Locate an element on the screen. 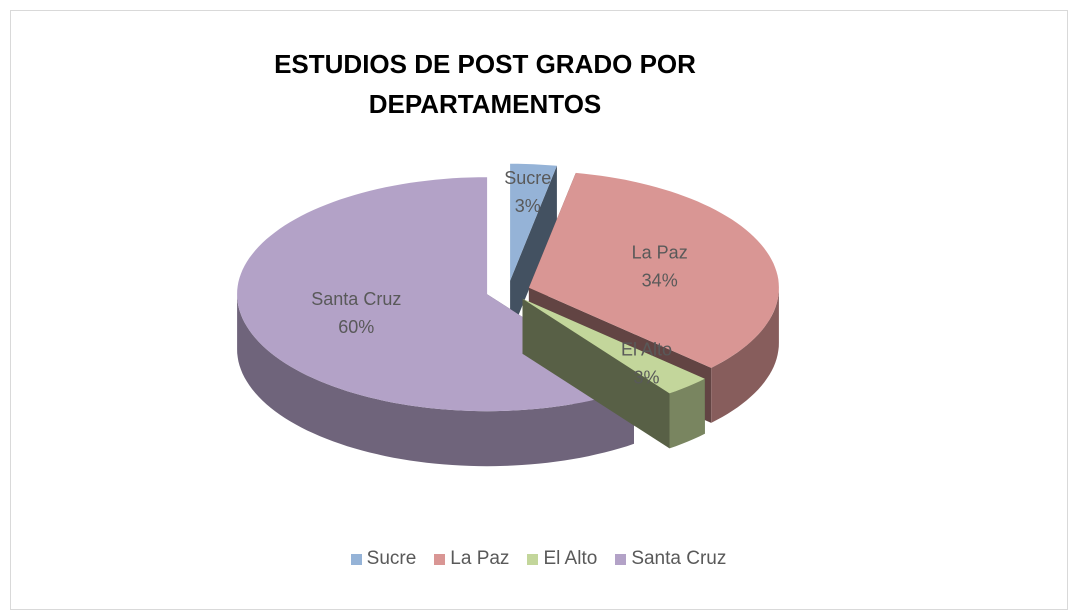 The height and width of the screenshot is (610, 1077). legend-entry: Sucre is located at coordinates (383, 559).